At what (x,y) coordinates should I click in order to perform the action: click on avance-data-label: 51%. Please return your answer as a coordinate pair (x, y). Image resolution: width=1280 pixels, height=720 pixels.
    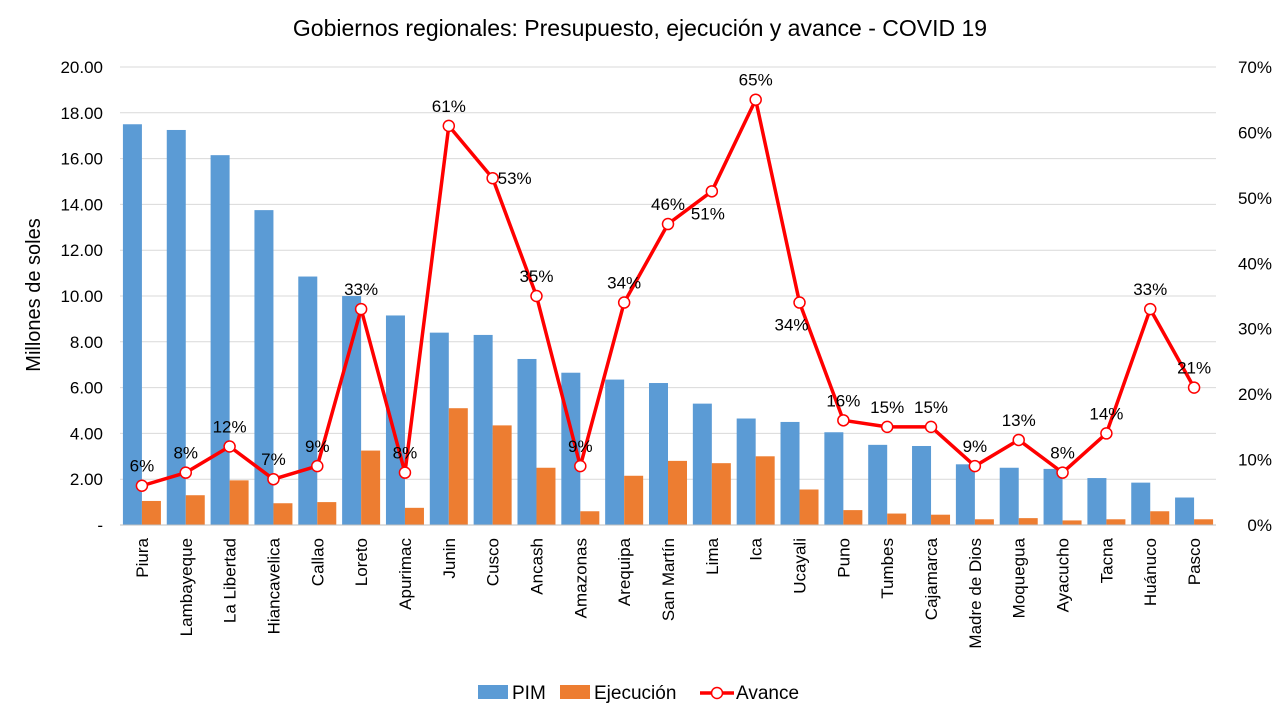
    Looking at the image, I should click on (708, 213).